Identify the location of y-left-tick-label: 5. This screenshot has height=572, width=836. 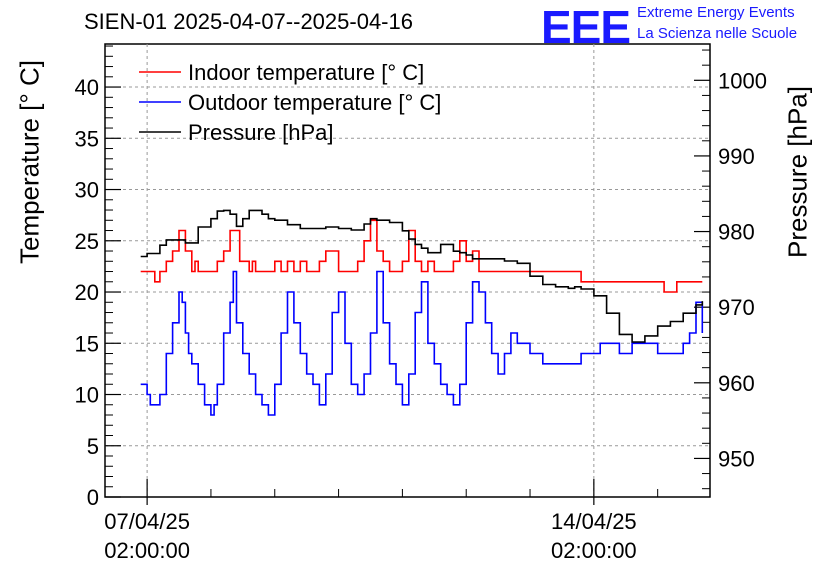
(93, 446).